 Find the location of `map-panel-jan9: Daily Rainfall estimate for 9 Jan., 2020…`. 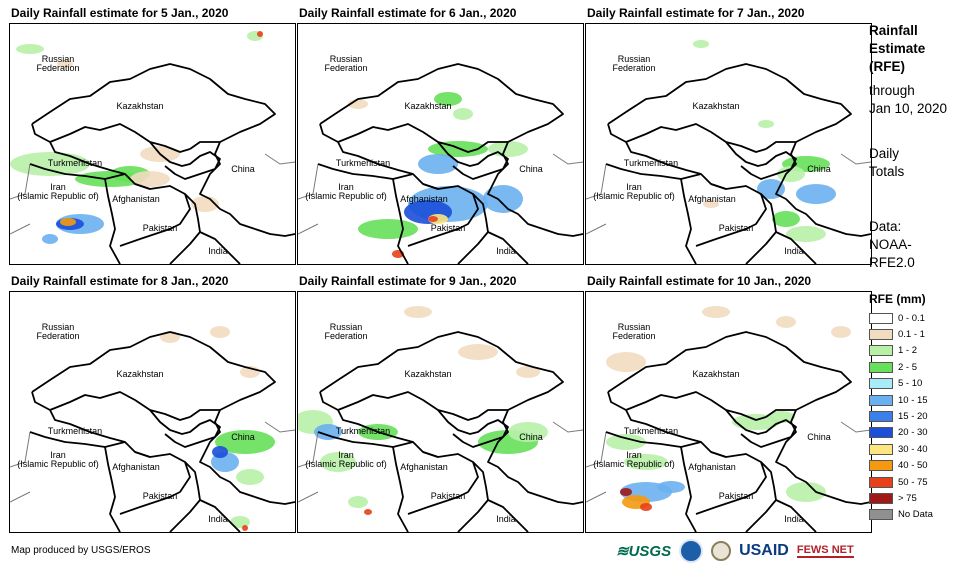

map-panel-jan9: Daily Rainfall estimate for 9 Jan., 2020… is located at coordinates (440, 403).